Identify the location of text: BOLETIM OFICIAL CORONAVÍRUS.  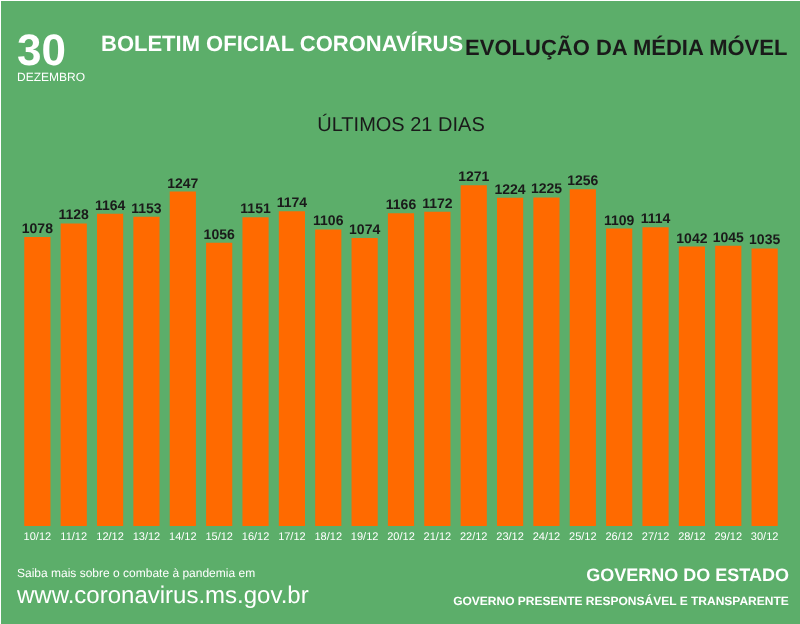
(282, 44).